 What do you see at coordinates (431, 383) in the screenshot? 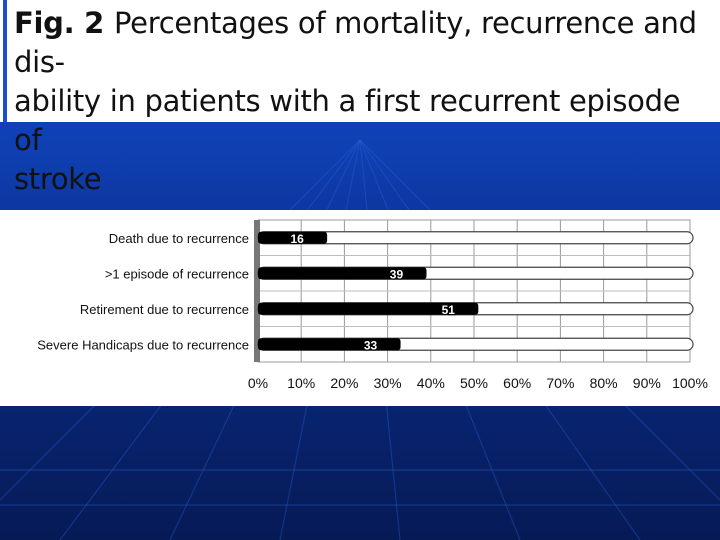
I see `x-tick-label: 40%` at bounding box center [431, 383].